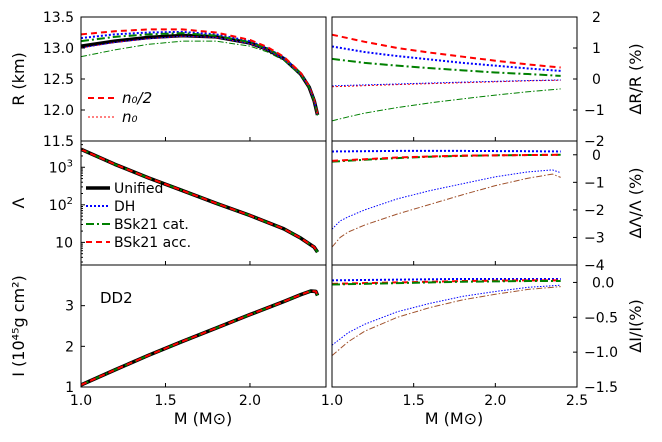 Image resolution: width=662 pixels, height=442 pixels. I want to click on legend-label: BSk21 cat., so click(151, 225).